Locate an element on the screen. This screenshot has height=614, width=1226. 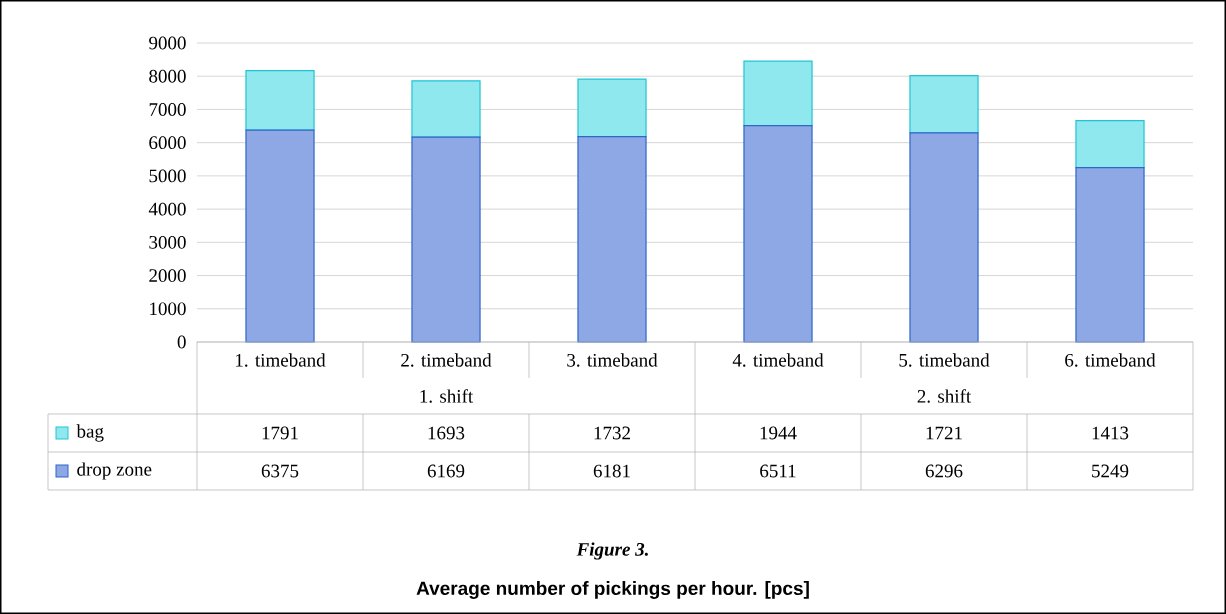
data-label: 5249 is located at coordinates (1110, 471).